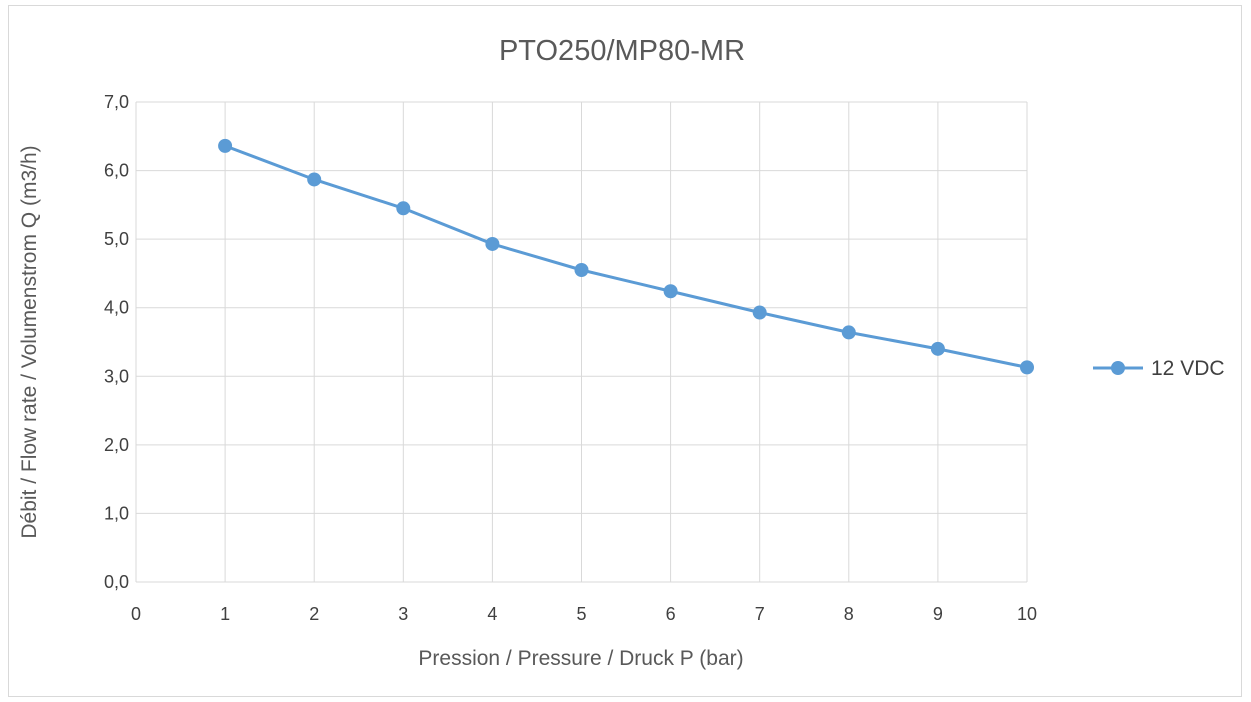 The height and width of the screenshot is (702, 1251). I want to click on chart-title: PTO250/MP80-MR, so click(622, 51).